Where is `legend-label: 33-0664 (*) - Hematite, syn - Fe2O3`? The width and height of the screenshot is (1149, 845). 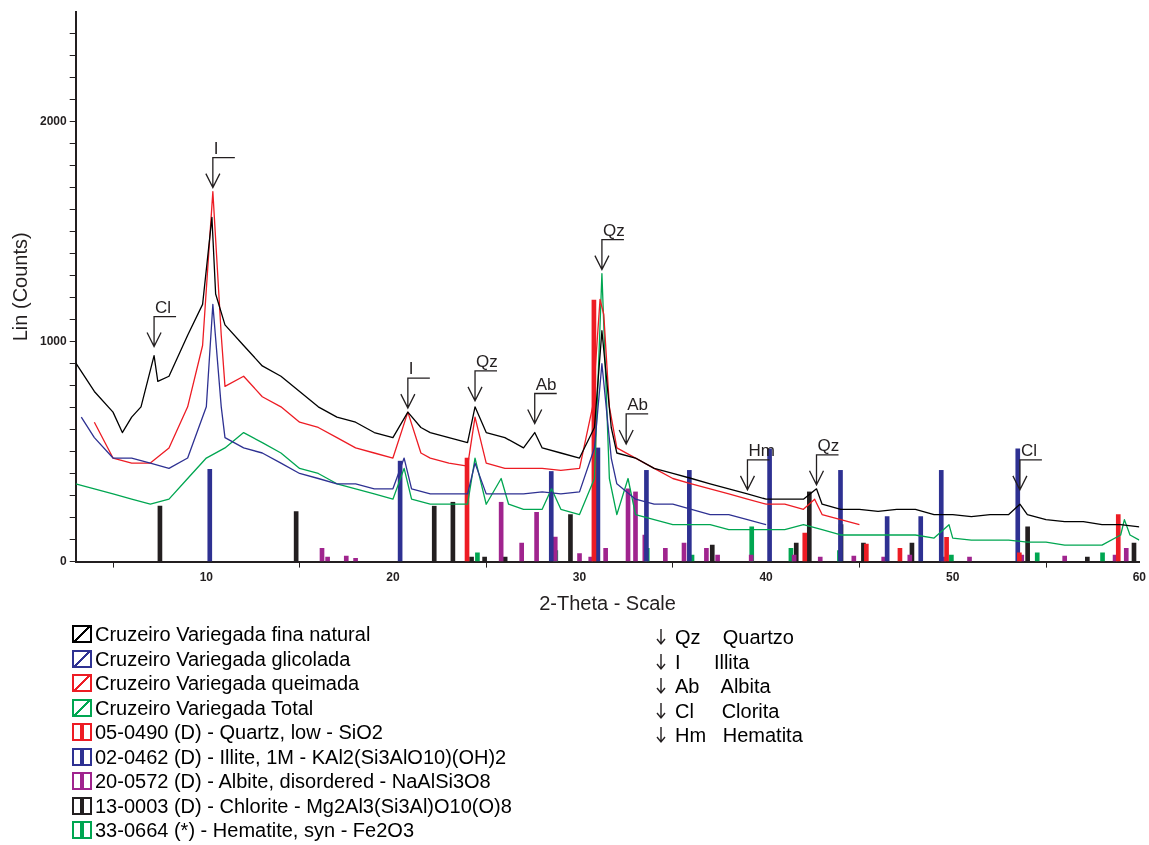 legend-label: 33-0664 (*) - Hematite, syn - Fe2O3 is located at coordinates (255, 830).